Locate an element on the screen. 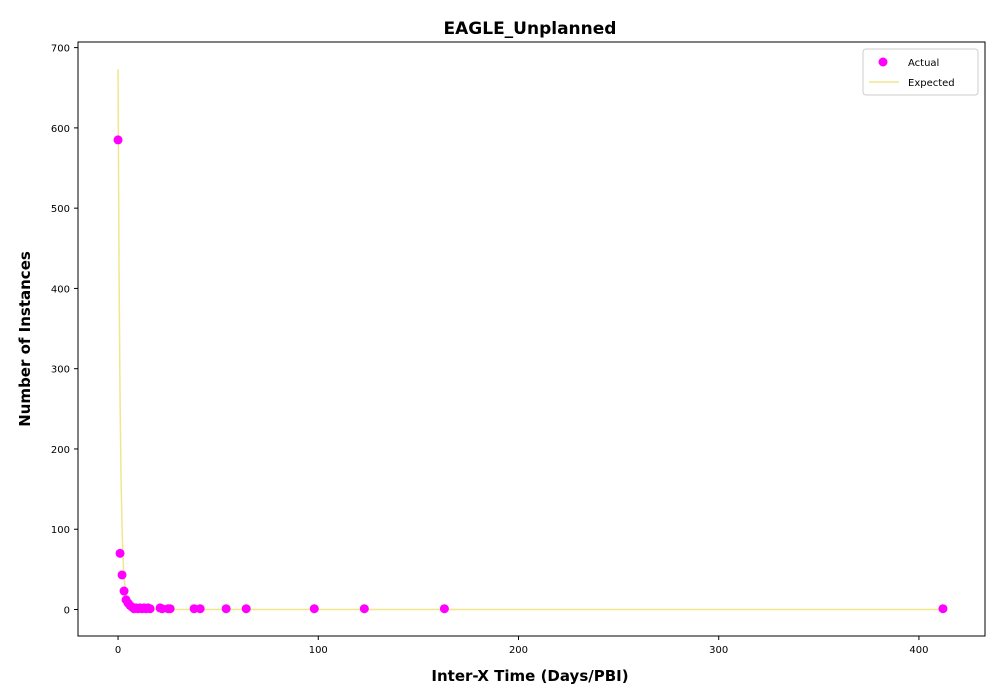 The height and width of the screenshot is (700, 1000). y-tick-label: 100 is located at coordinates (60, 530).